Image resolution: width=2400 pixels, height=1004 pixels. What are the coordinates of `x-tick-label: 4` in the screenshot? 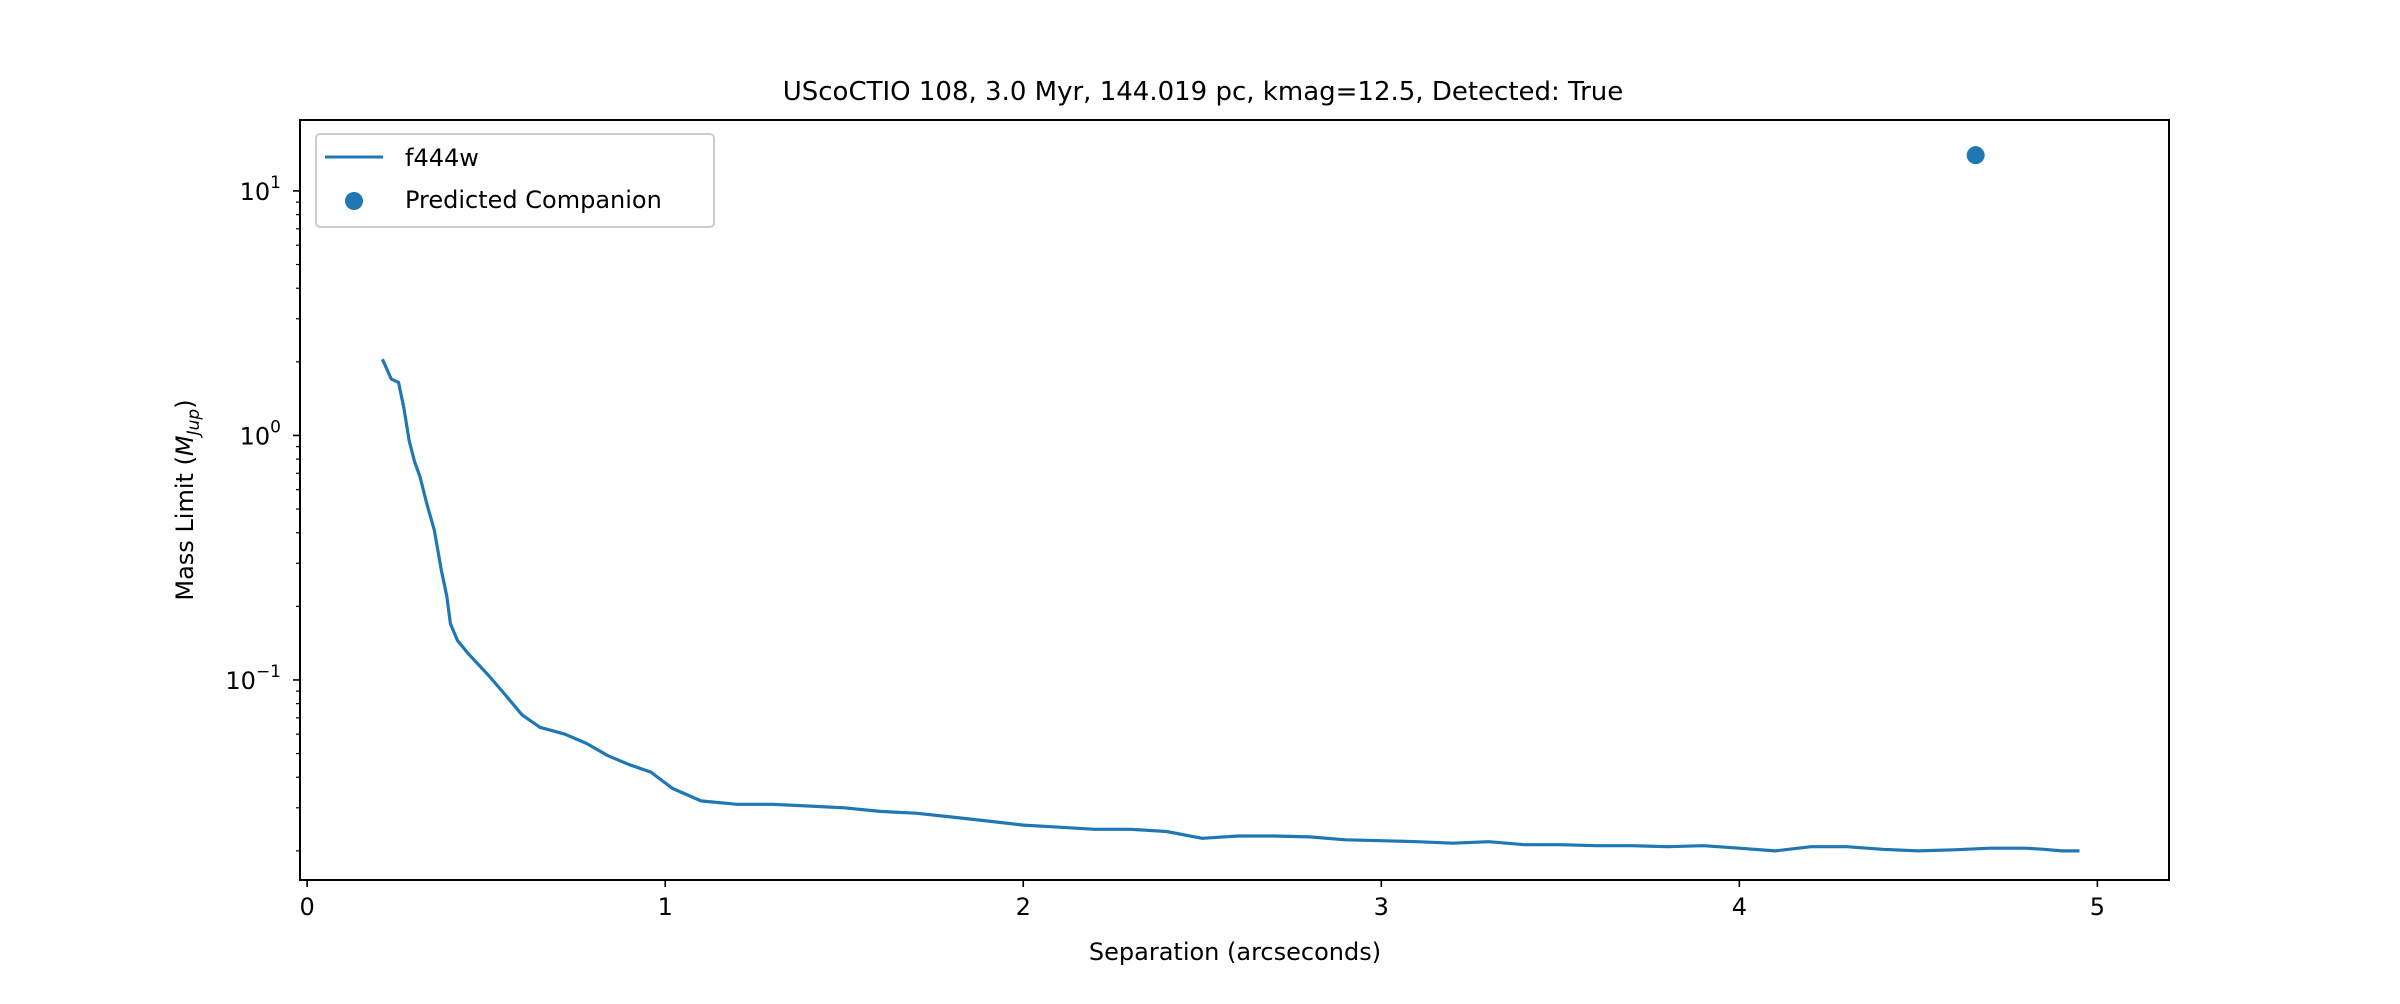 It's located at (1739, 907).